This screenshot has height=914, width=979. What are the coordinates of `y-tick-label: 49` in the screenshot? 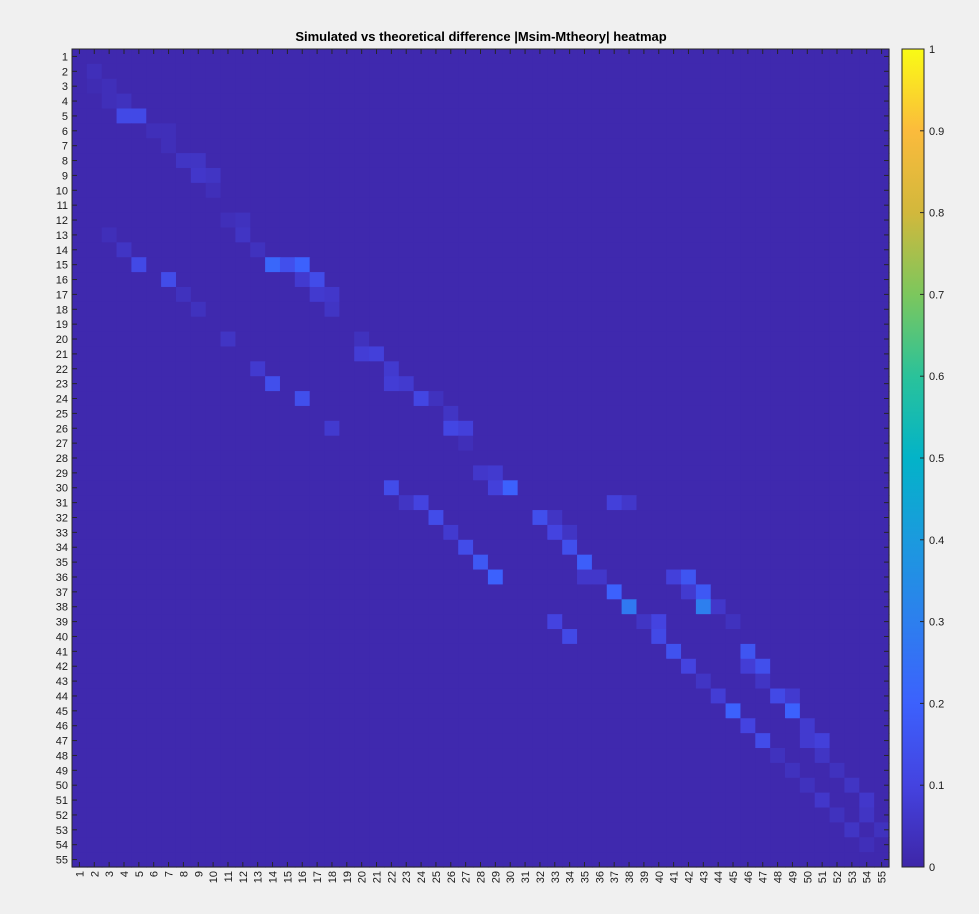 It's located at (62, 771).